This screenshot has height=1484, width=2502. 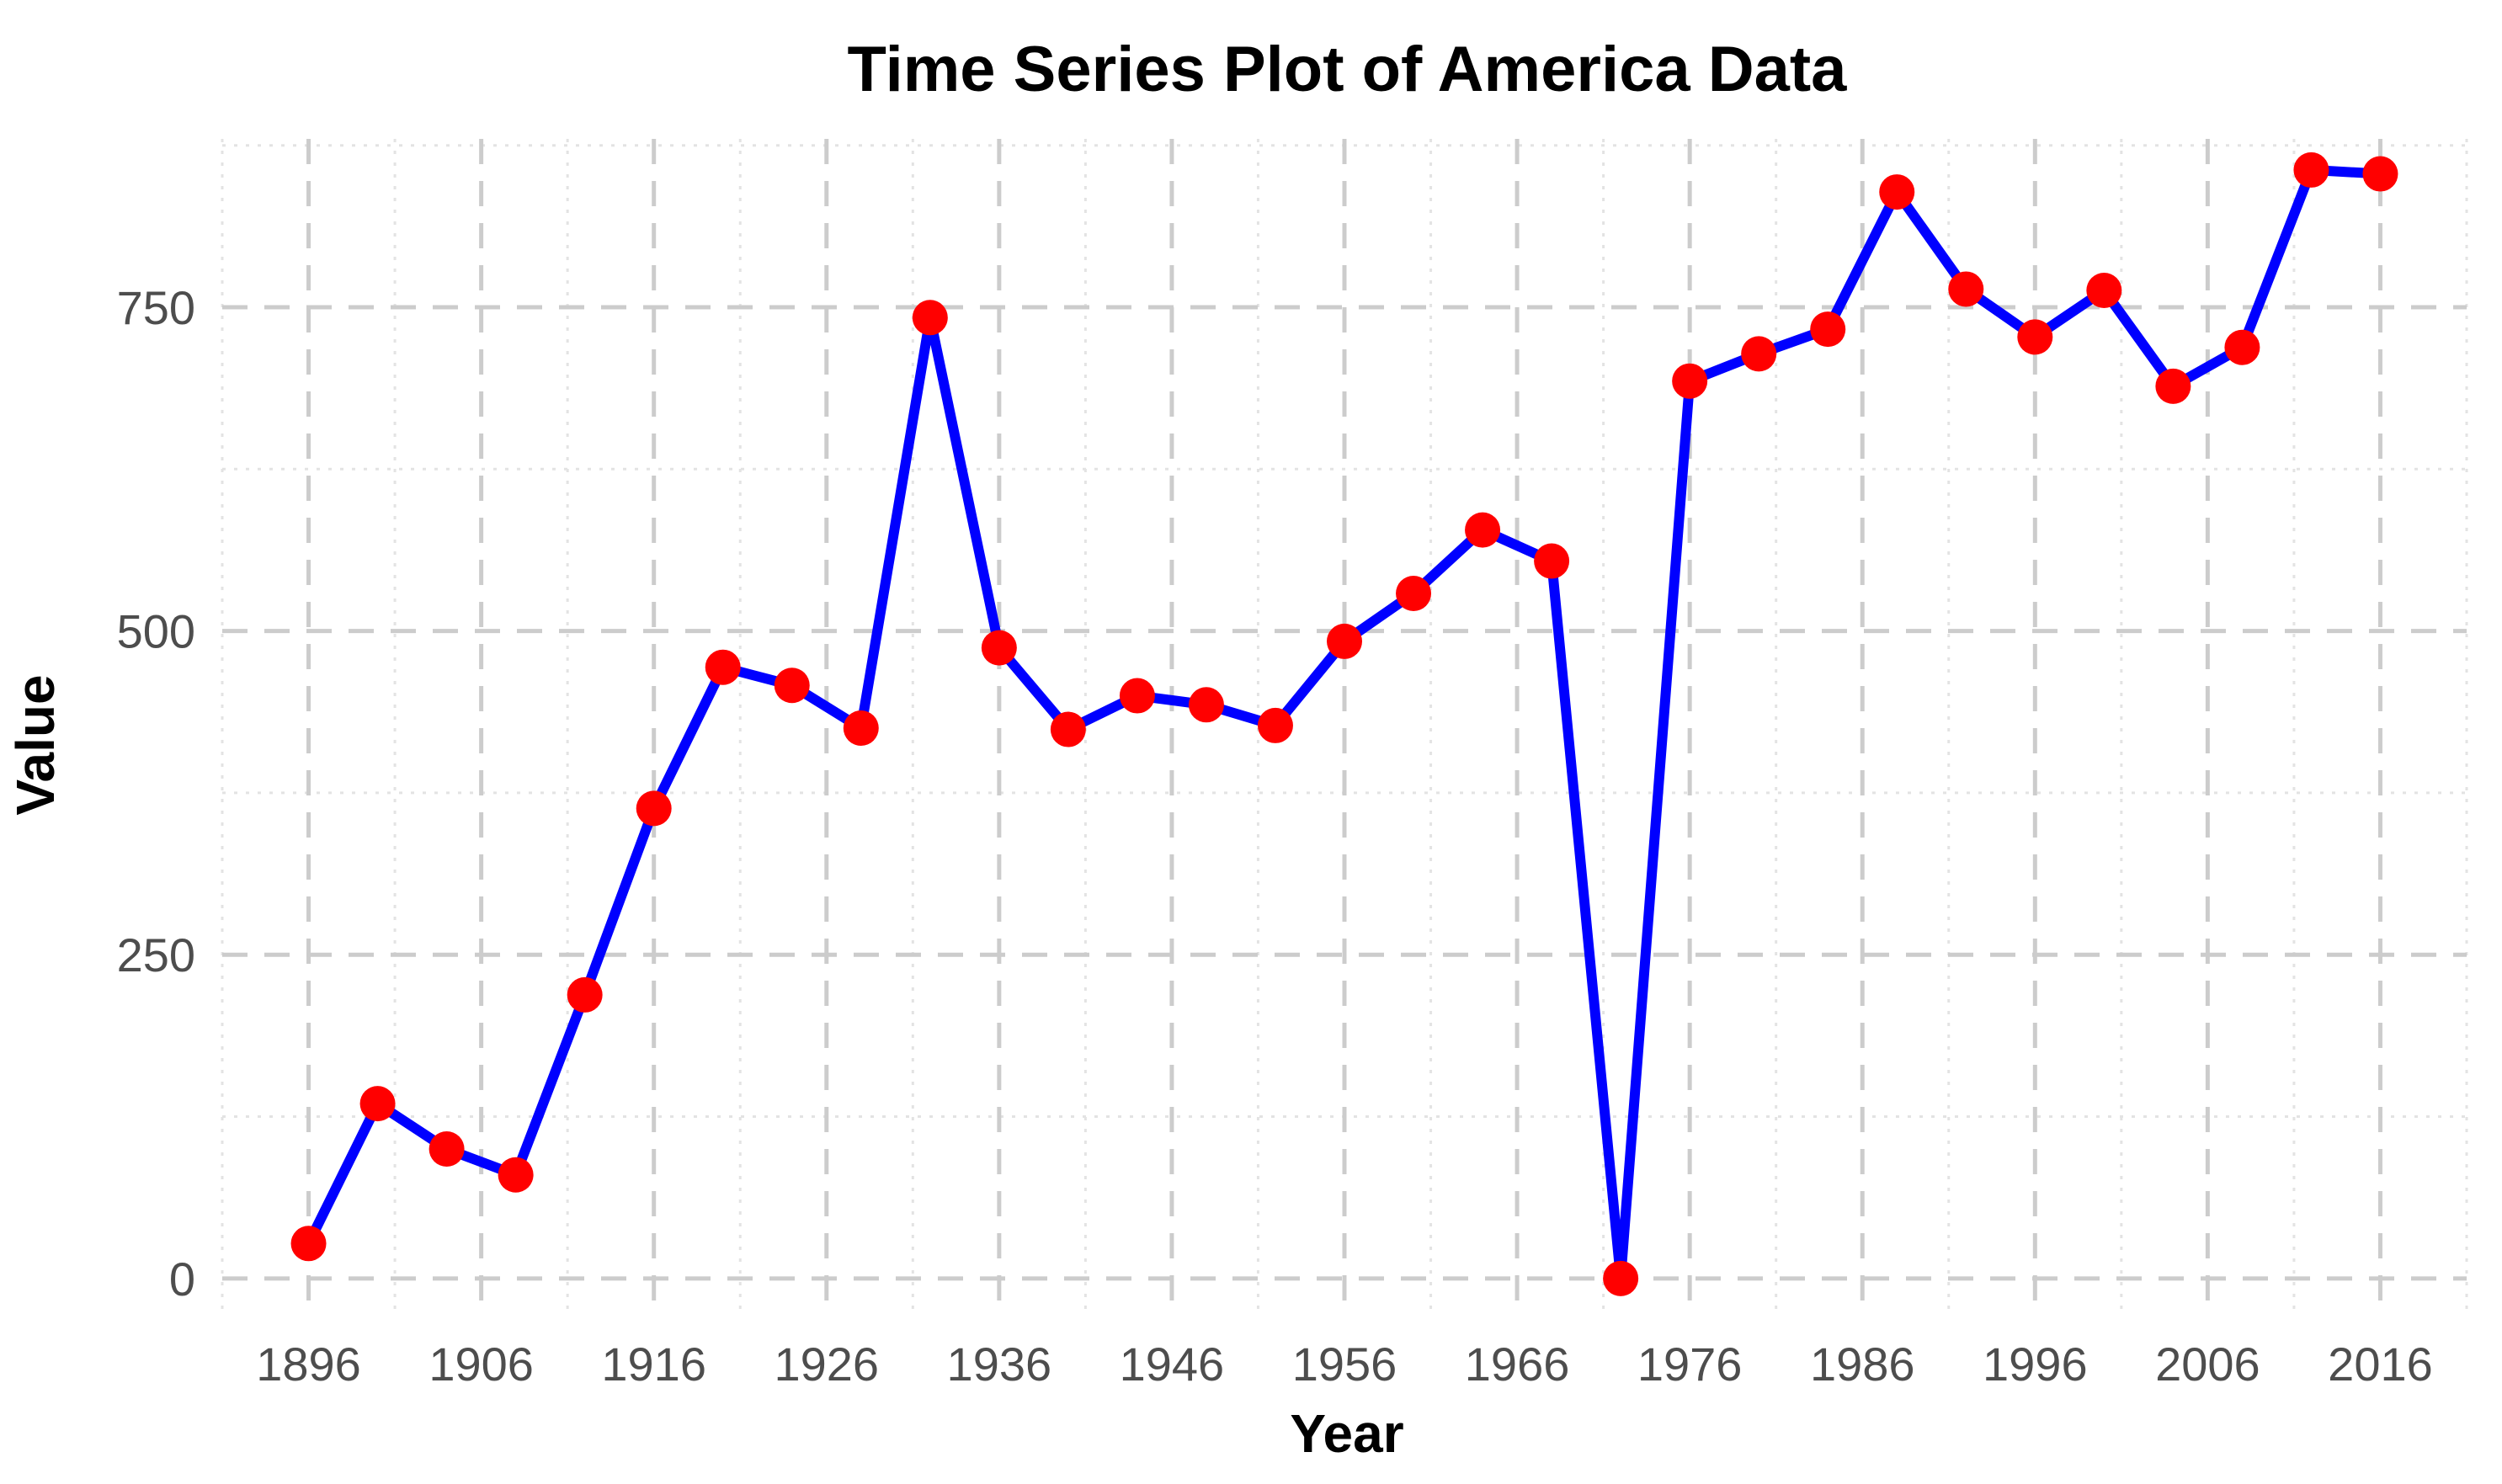 I want to click on x-tick-label: 1986, so click(x=1862, y=1364).